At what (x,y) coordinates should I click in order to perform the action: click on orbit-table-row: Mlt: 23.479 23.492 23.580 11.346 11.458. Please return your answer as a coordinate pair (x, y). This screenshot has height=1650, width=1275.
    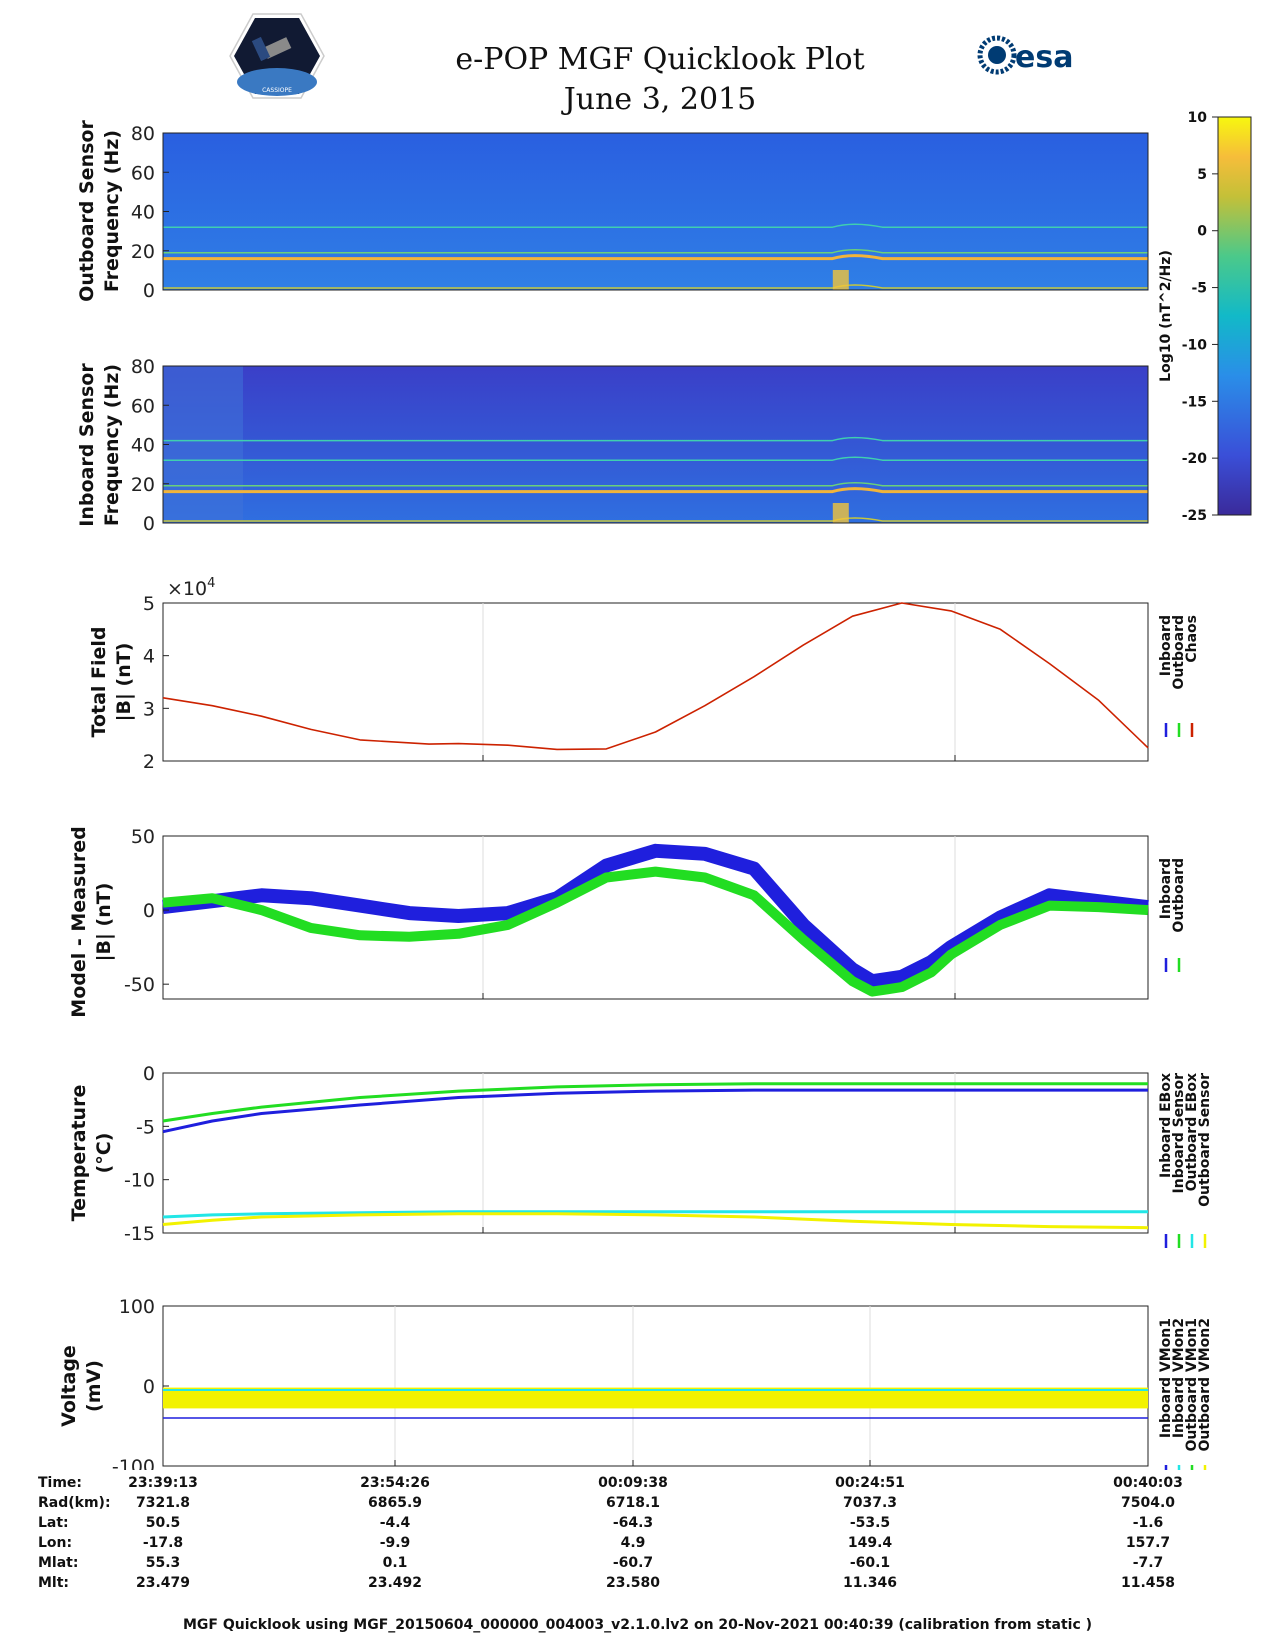
    Looking at the image, I should click on (638, 1585).